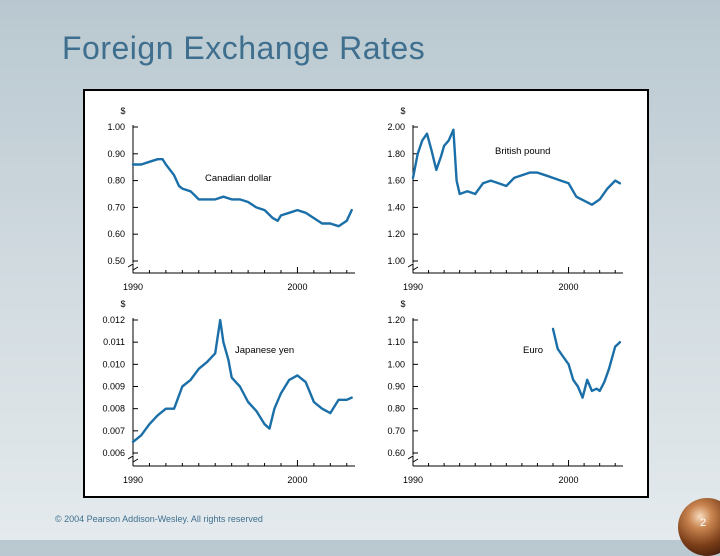 The height and width of the screenshot is (556, 720). I want to click on japanese-yen-y-tick-label: 0.012, so click(113, 320).